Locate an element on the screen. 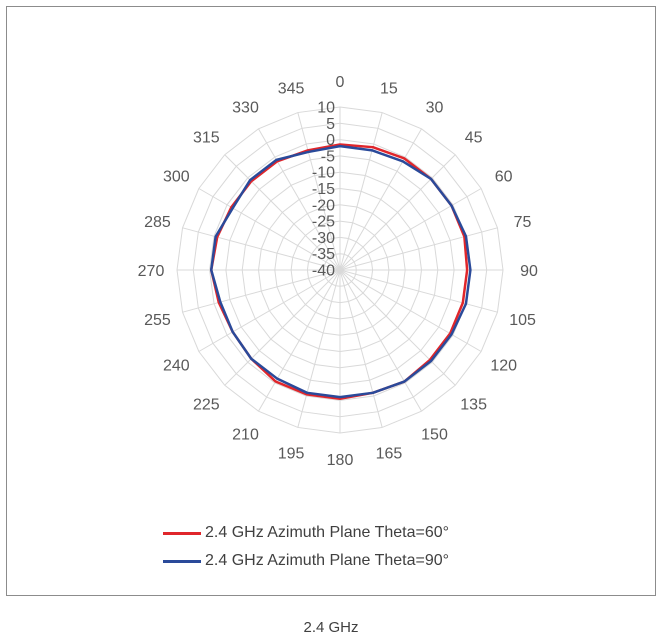 Image resolution: width=662 pixels, height=641 pixels. angle-label-0: 0 is located at coordinates (340, 82).